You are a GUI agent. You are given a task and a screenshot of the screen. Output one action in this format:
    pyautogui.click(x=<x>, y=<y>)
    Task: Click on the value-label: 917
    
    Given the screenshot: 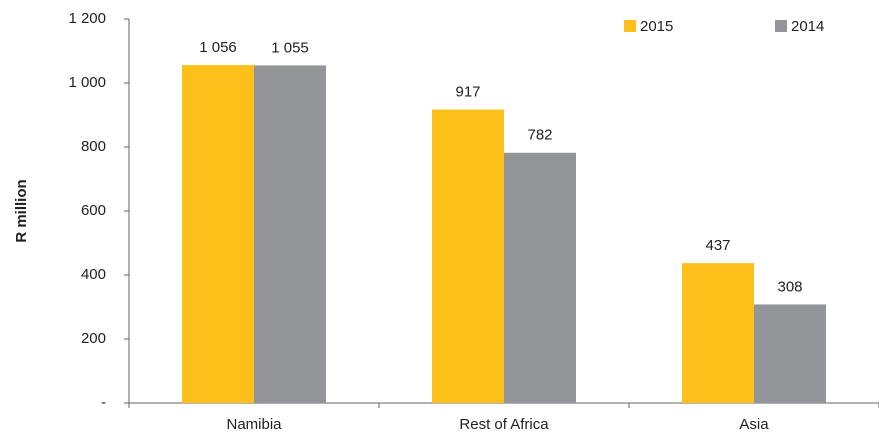 What is the action you would take?
    pyautogui.click(x=467, y=92)
    